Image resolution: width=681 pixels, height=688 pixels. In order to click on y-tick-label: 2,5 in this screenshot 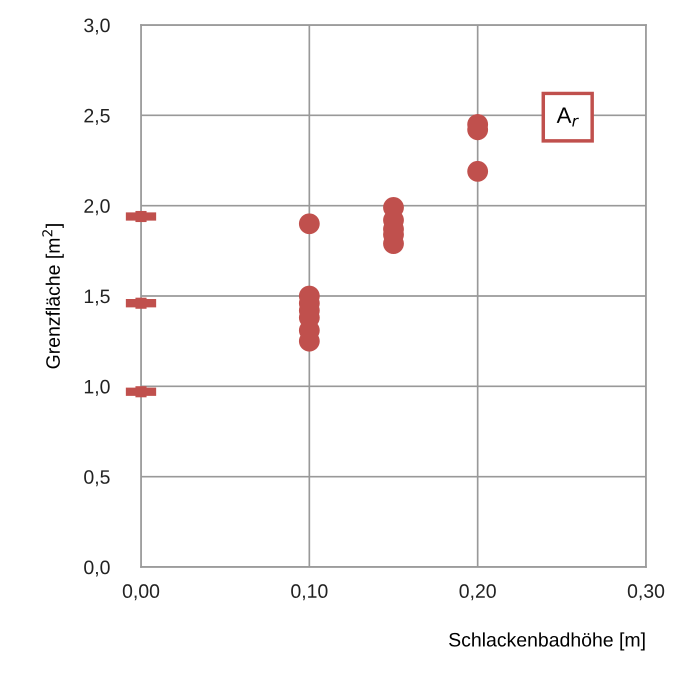, I will do `click(97, 116)`.